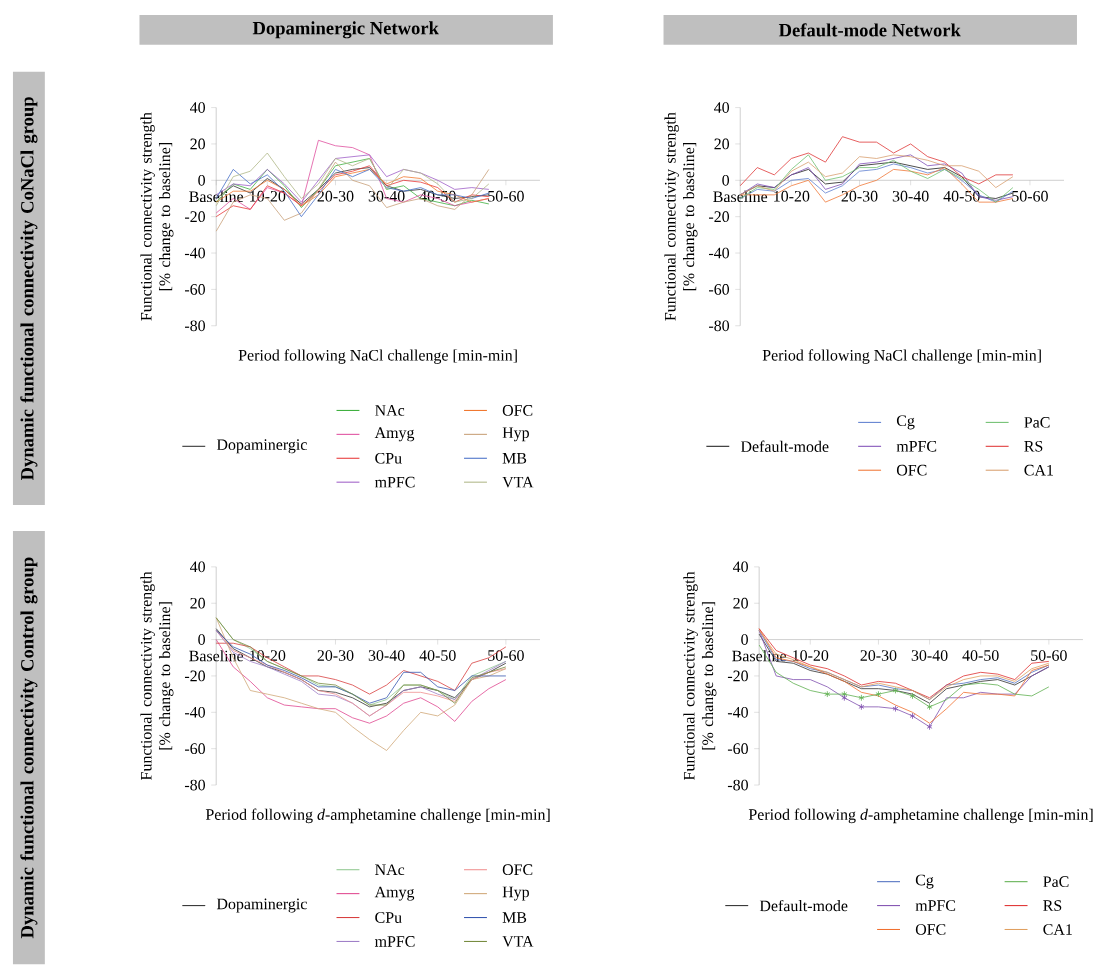 The image size is (1099, 965). What do you see at coordinates (1037, 422) in the screenshot?
I see `legend-label: PaC` at bounding box center [1037, 422].